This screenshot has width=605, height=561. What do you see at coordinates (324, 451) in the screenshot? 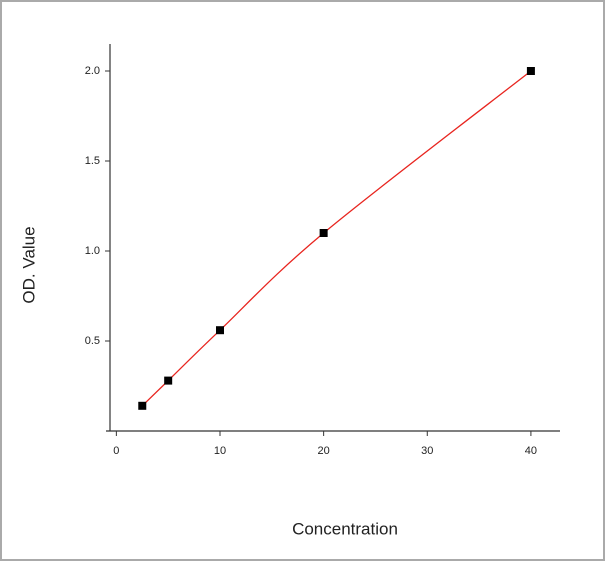
I see `x-tick-label: 20` at bounding box center [324, 451].